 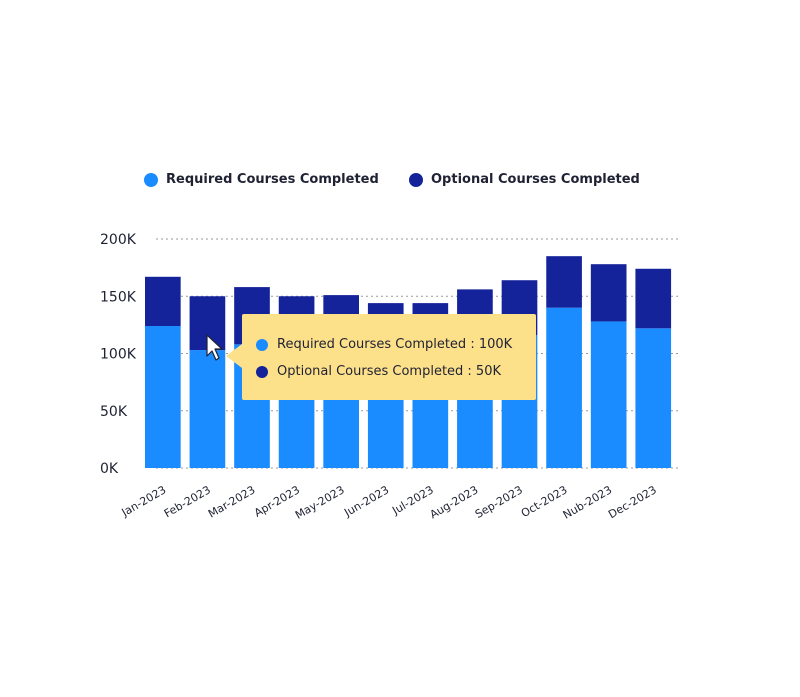 I want to click on legend-item-optional: Optional Courses Completed, so click(x=524, y=179).